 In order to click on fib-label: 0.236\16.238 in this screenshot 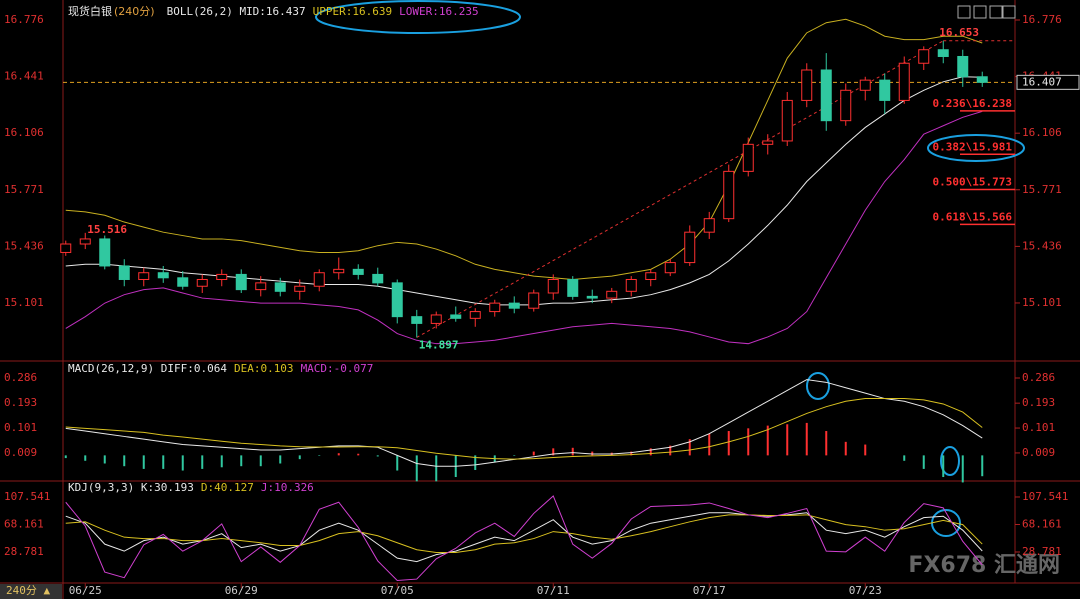, I will do `click(972, 103)`.